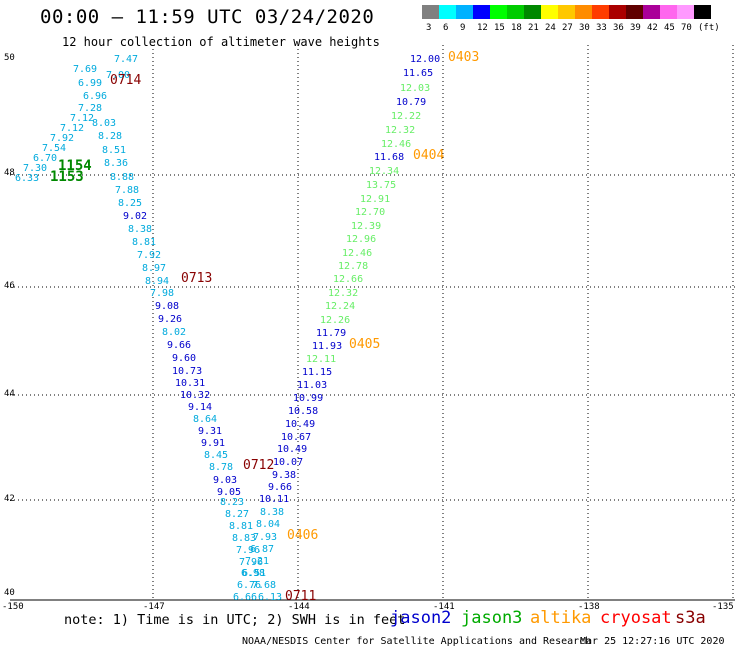 This screenshot has width=740, height=650. I want to click on color-legend, so click(566, 12).